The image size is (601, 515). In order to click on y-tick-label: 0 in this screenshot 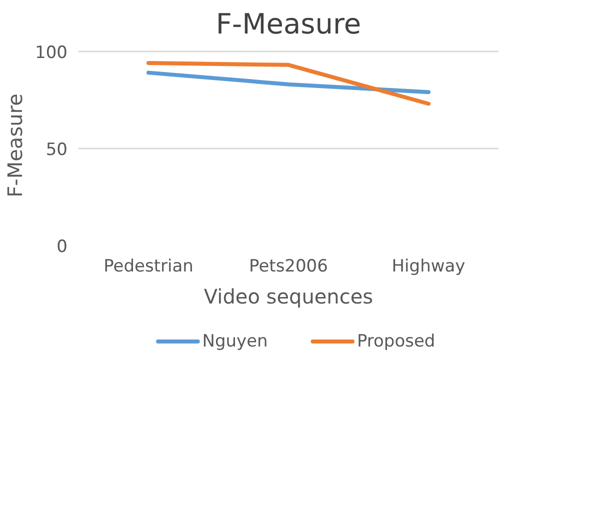, I will do `click(62, 247)`.